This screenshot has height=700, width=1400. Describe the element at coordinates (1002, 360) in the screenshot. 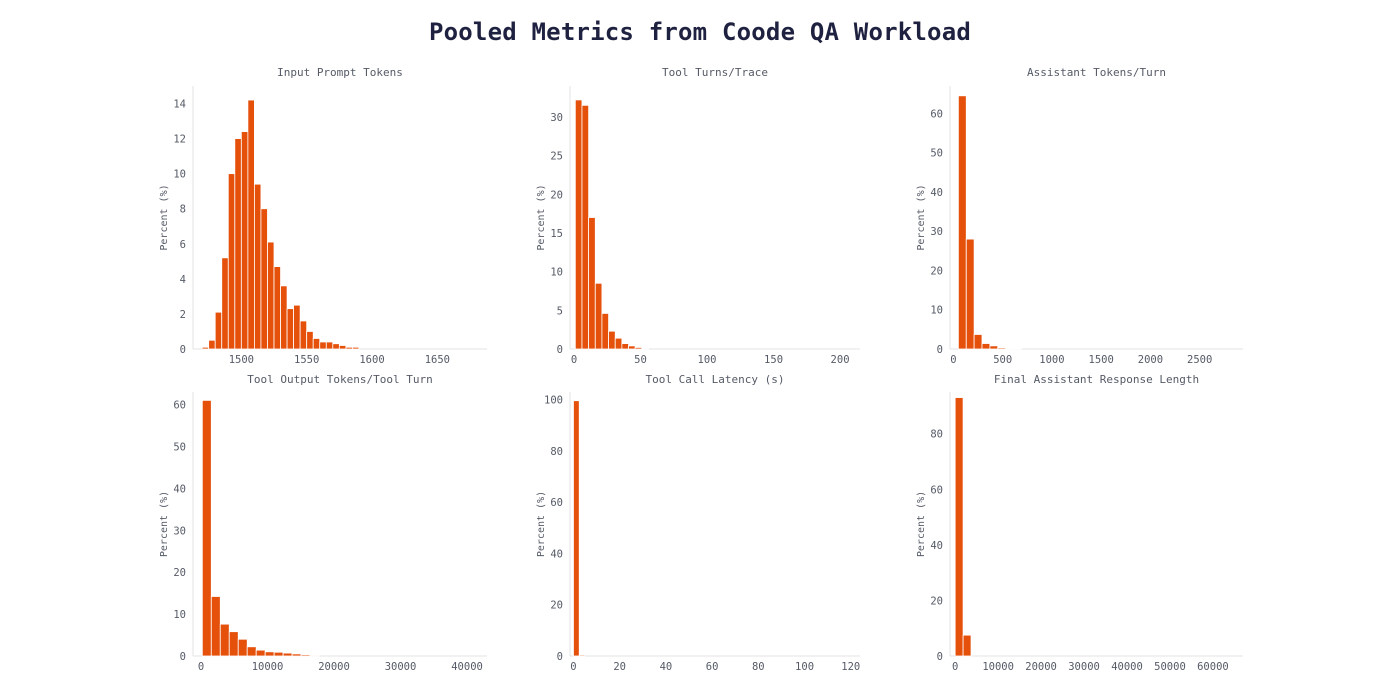

I see `x-tick-label: 500` at that location.